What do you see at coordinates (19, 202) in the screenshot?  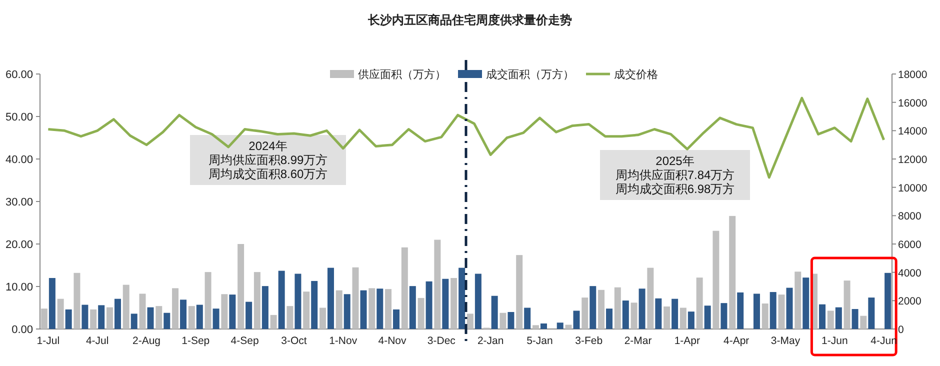 I see `y-tick-label: 30.00` at bounding box center [19, 202].